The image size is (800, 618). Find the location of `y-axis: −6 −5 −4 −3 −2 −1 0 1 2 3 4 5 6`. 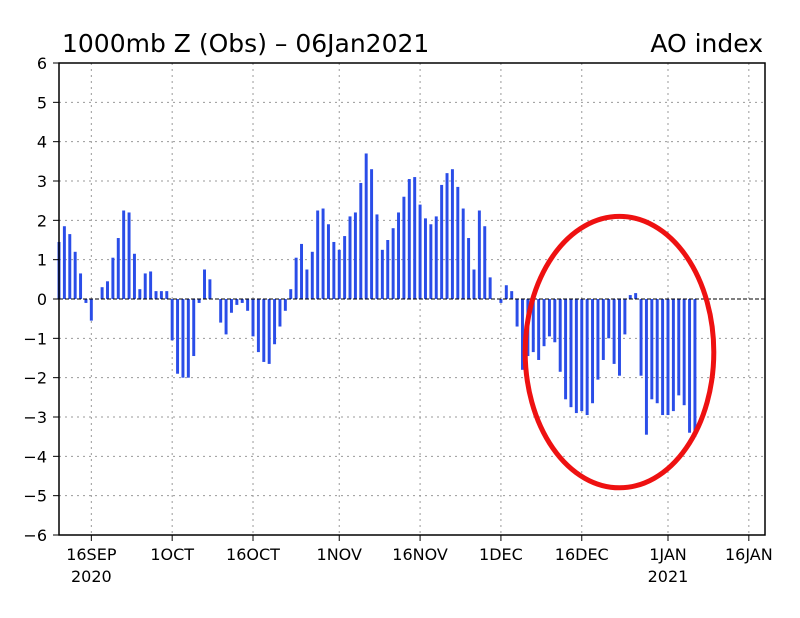

y-axis: −6 −5 −4 −3 −2 −1 0 1 2 3 4 5 6 is located at coordinates (41, 299).